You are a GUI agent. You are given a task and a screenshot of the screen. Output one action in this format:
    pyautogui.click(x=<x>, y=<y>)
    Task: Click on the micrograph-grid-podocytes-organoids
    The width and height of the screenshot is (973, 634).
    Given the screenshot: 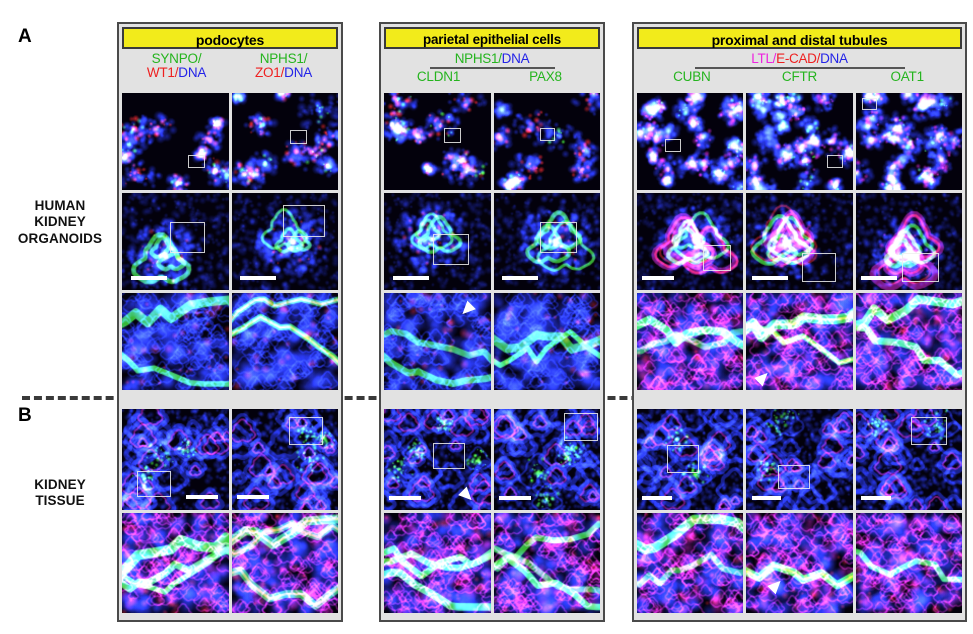 What is the action you would take?
    pyautogui.click(x=230, y=241)
    